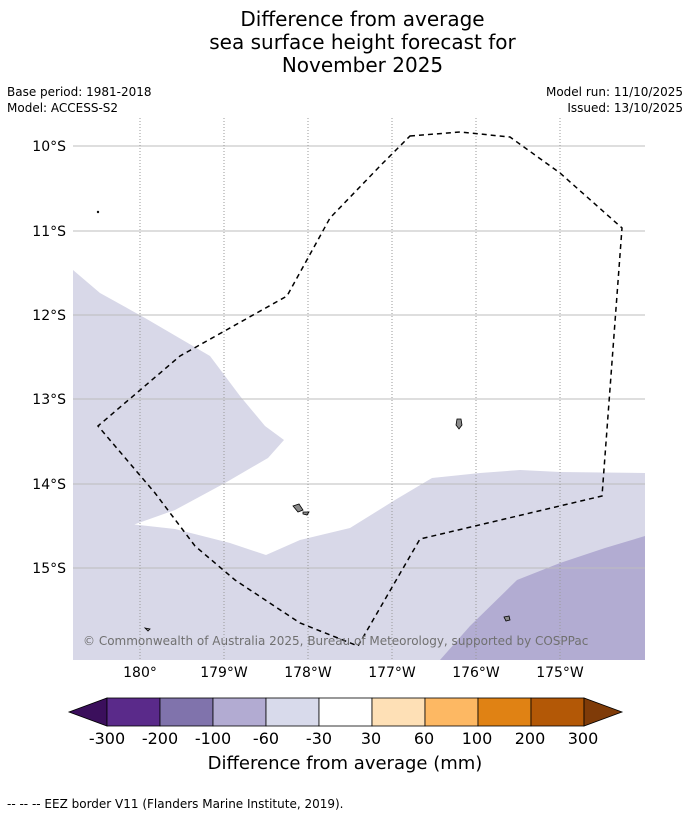 The width and height of the screenshot is (690, 816). I want to click on island-small, so click(147, 629).